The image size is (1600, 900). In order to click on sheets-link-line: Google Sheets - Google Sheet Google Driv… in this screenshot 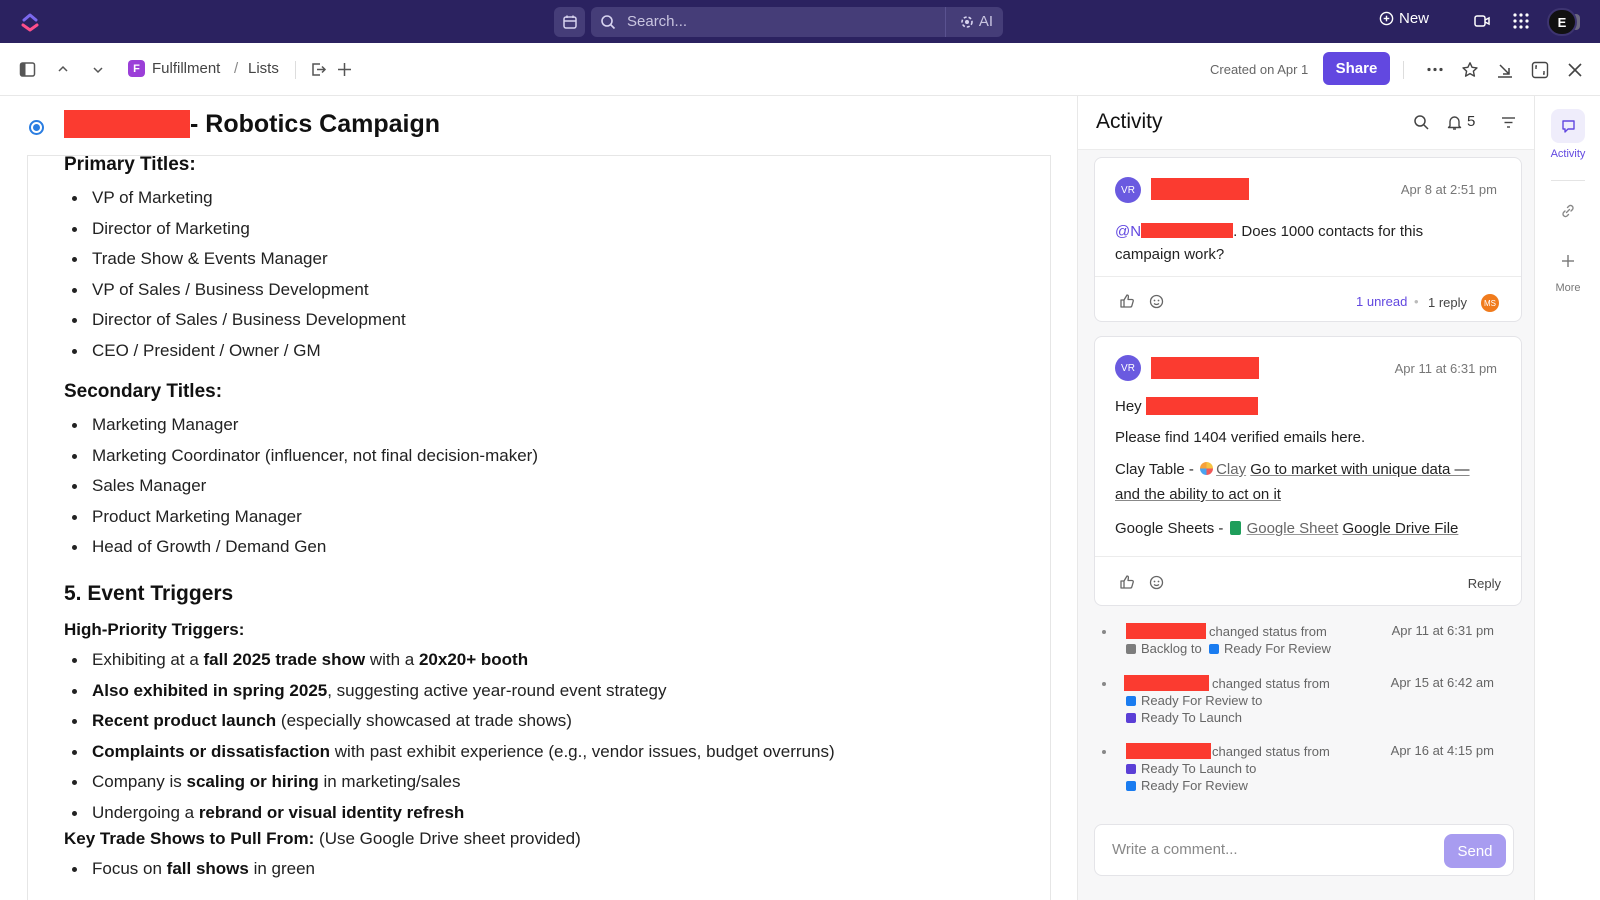, I will do `click(1287, 528)`.